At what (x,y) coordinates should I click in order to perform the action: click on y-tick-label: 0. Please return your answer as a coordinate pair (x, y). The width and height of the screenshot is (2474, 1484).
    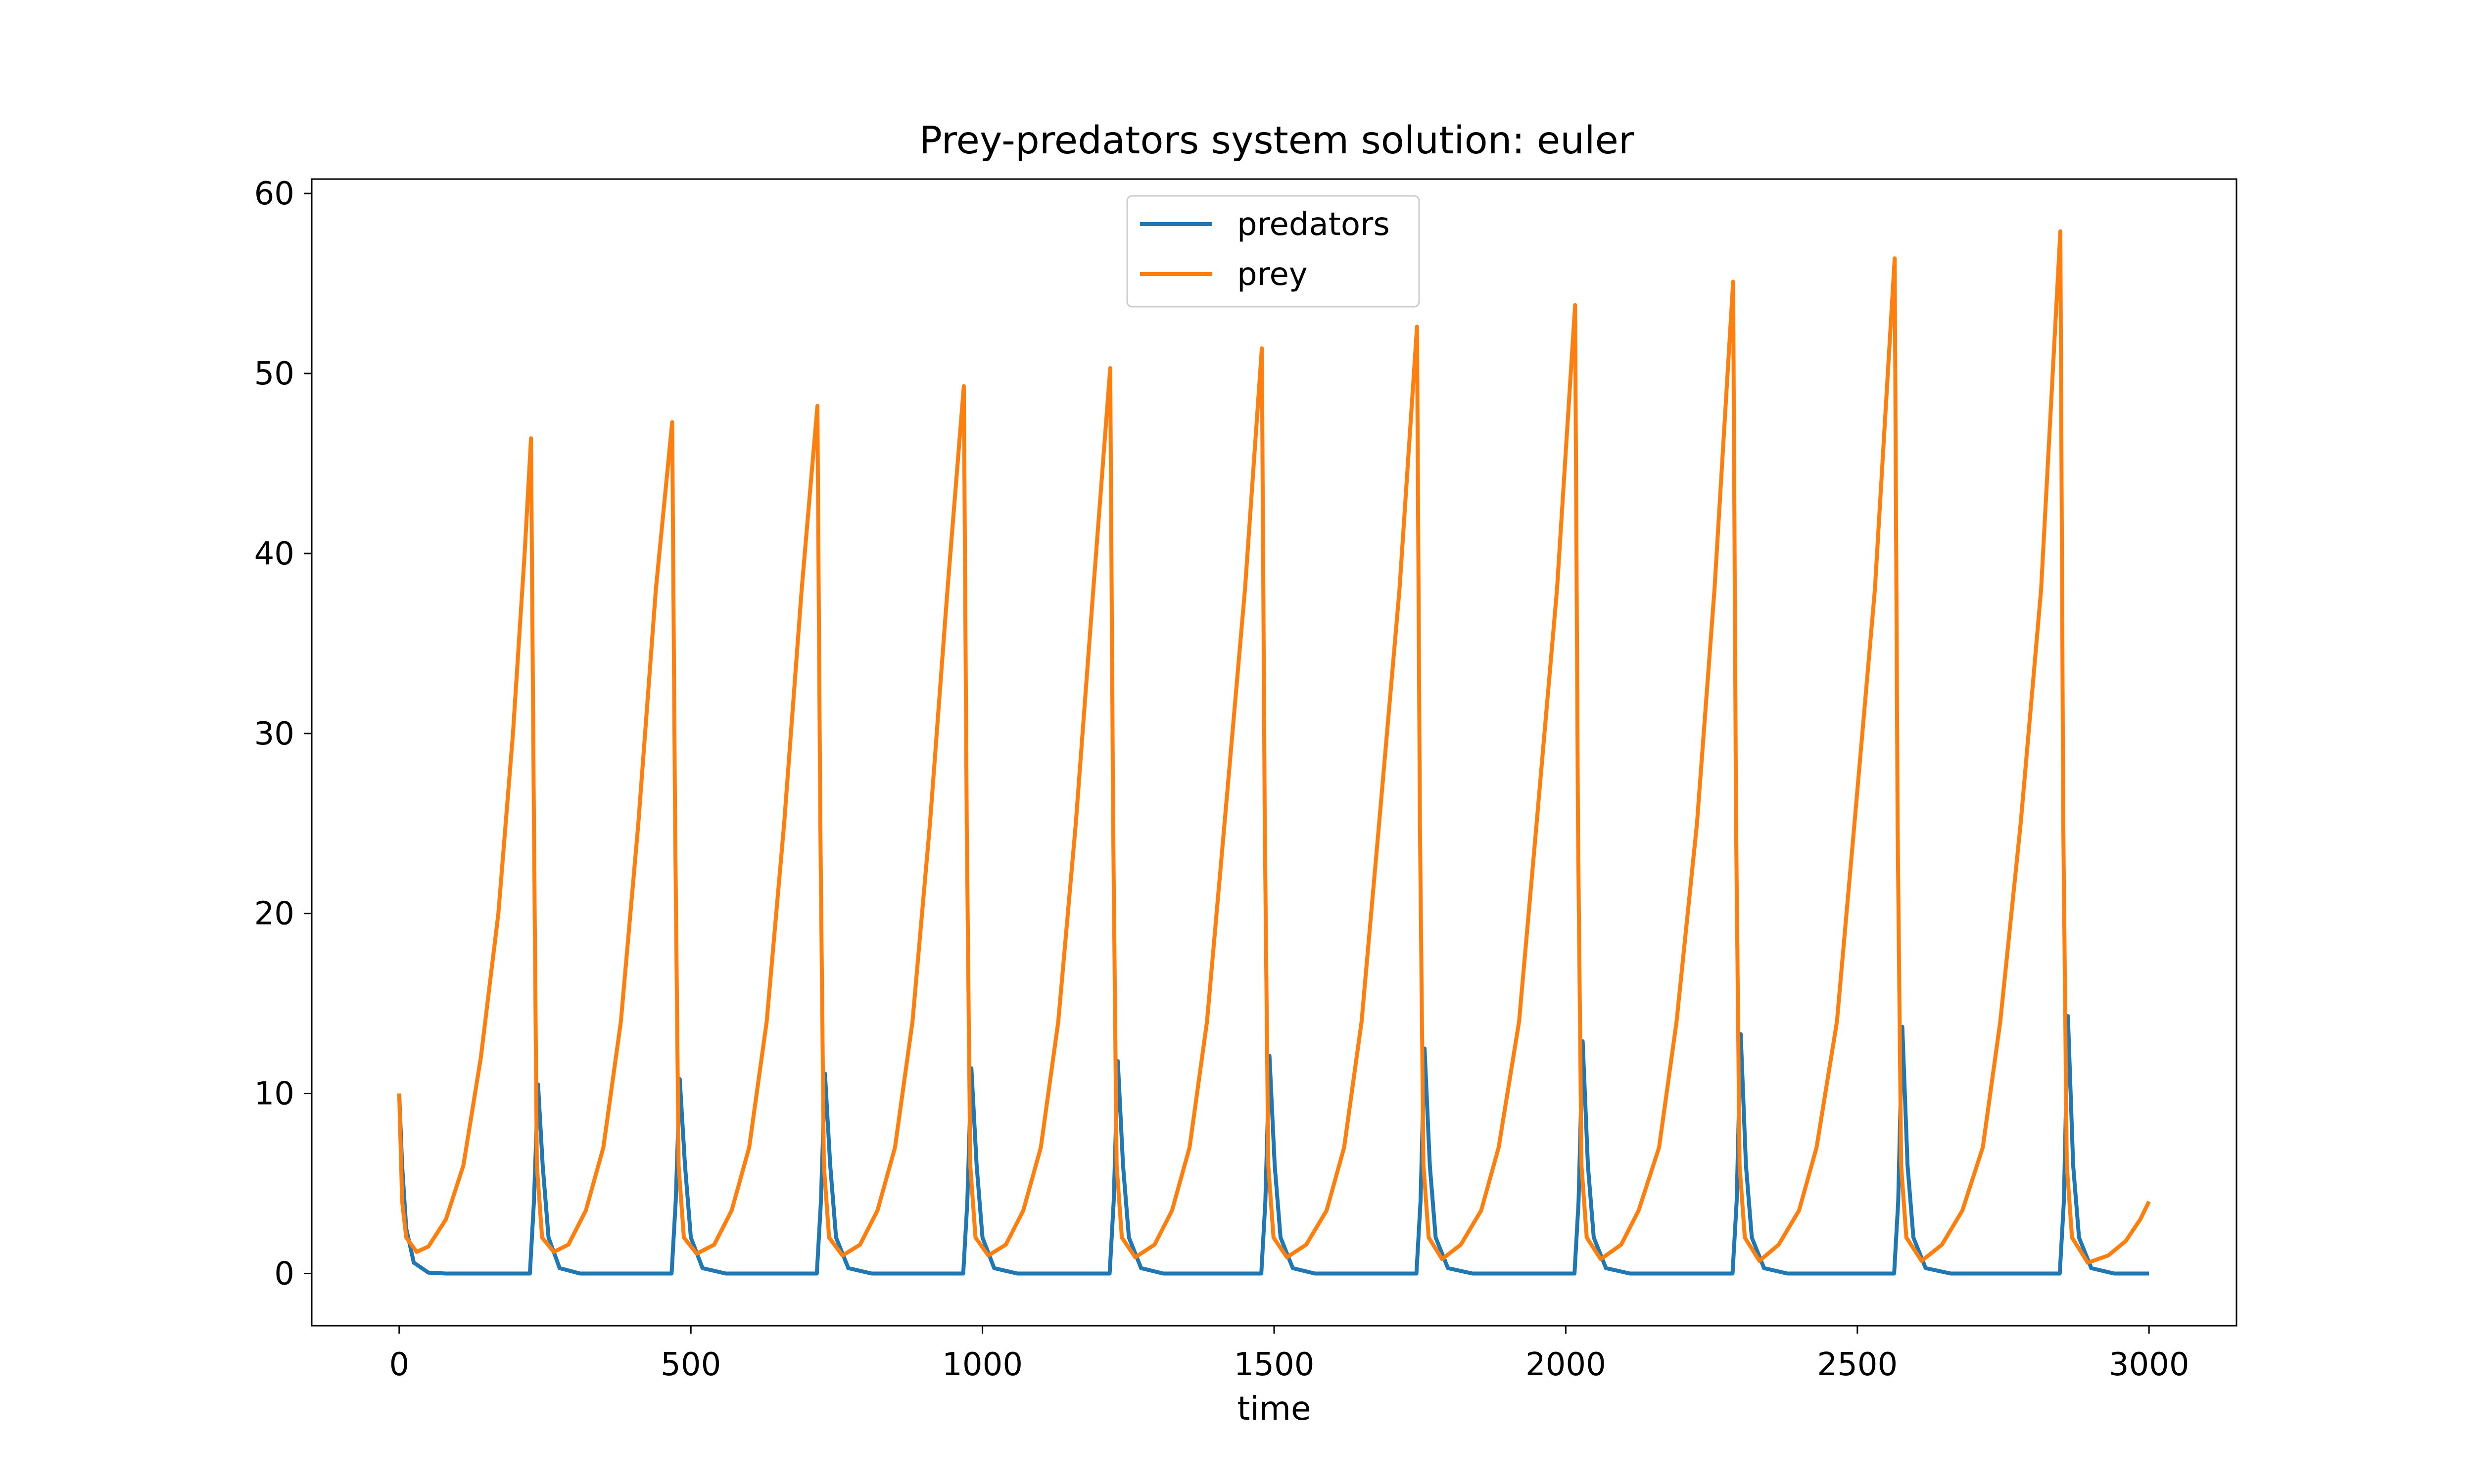
    Looking at the image, I should click on (284, 1273).